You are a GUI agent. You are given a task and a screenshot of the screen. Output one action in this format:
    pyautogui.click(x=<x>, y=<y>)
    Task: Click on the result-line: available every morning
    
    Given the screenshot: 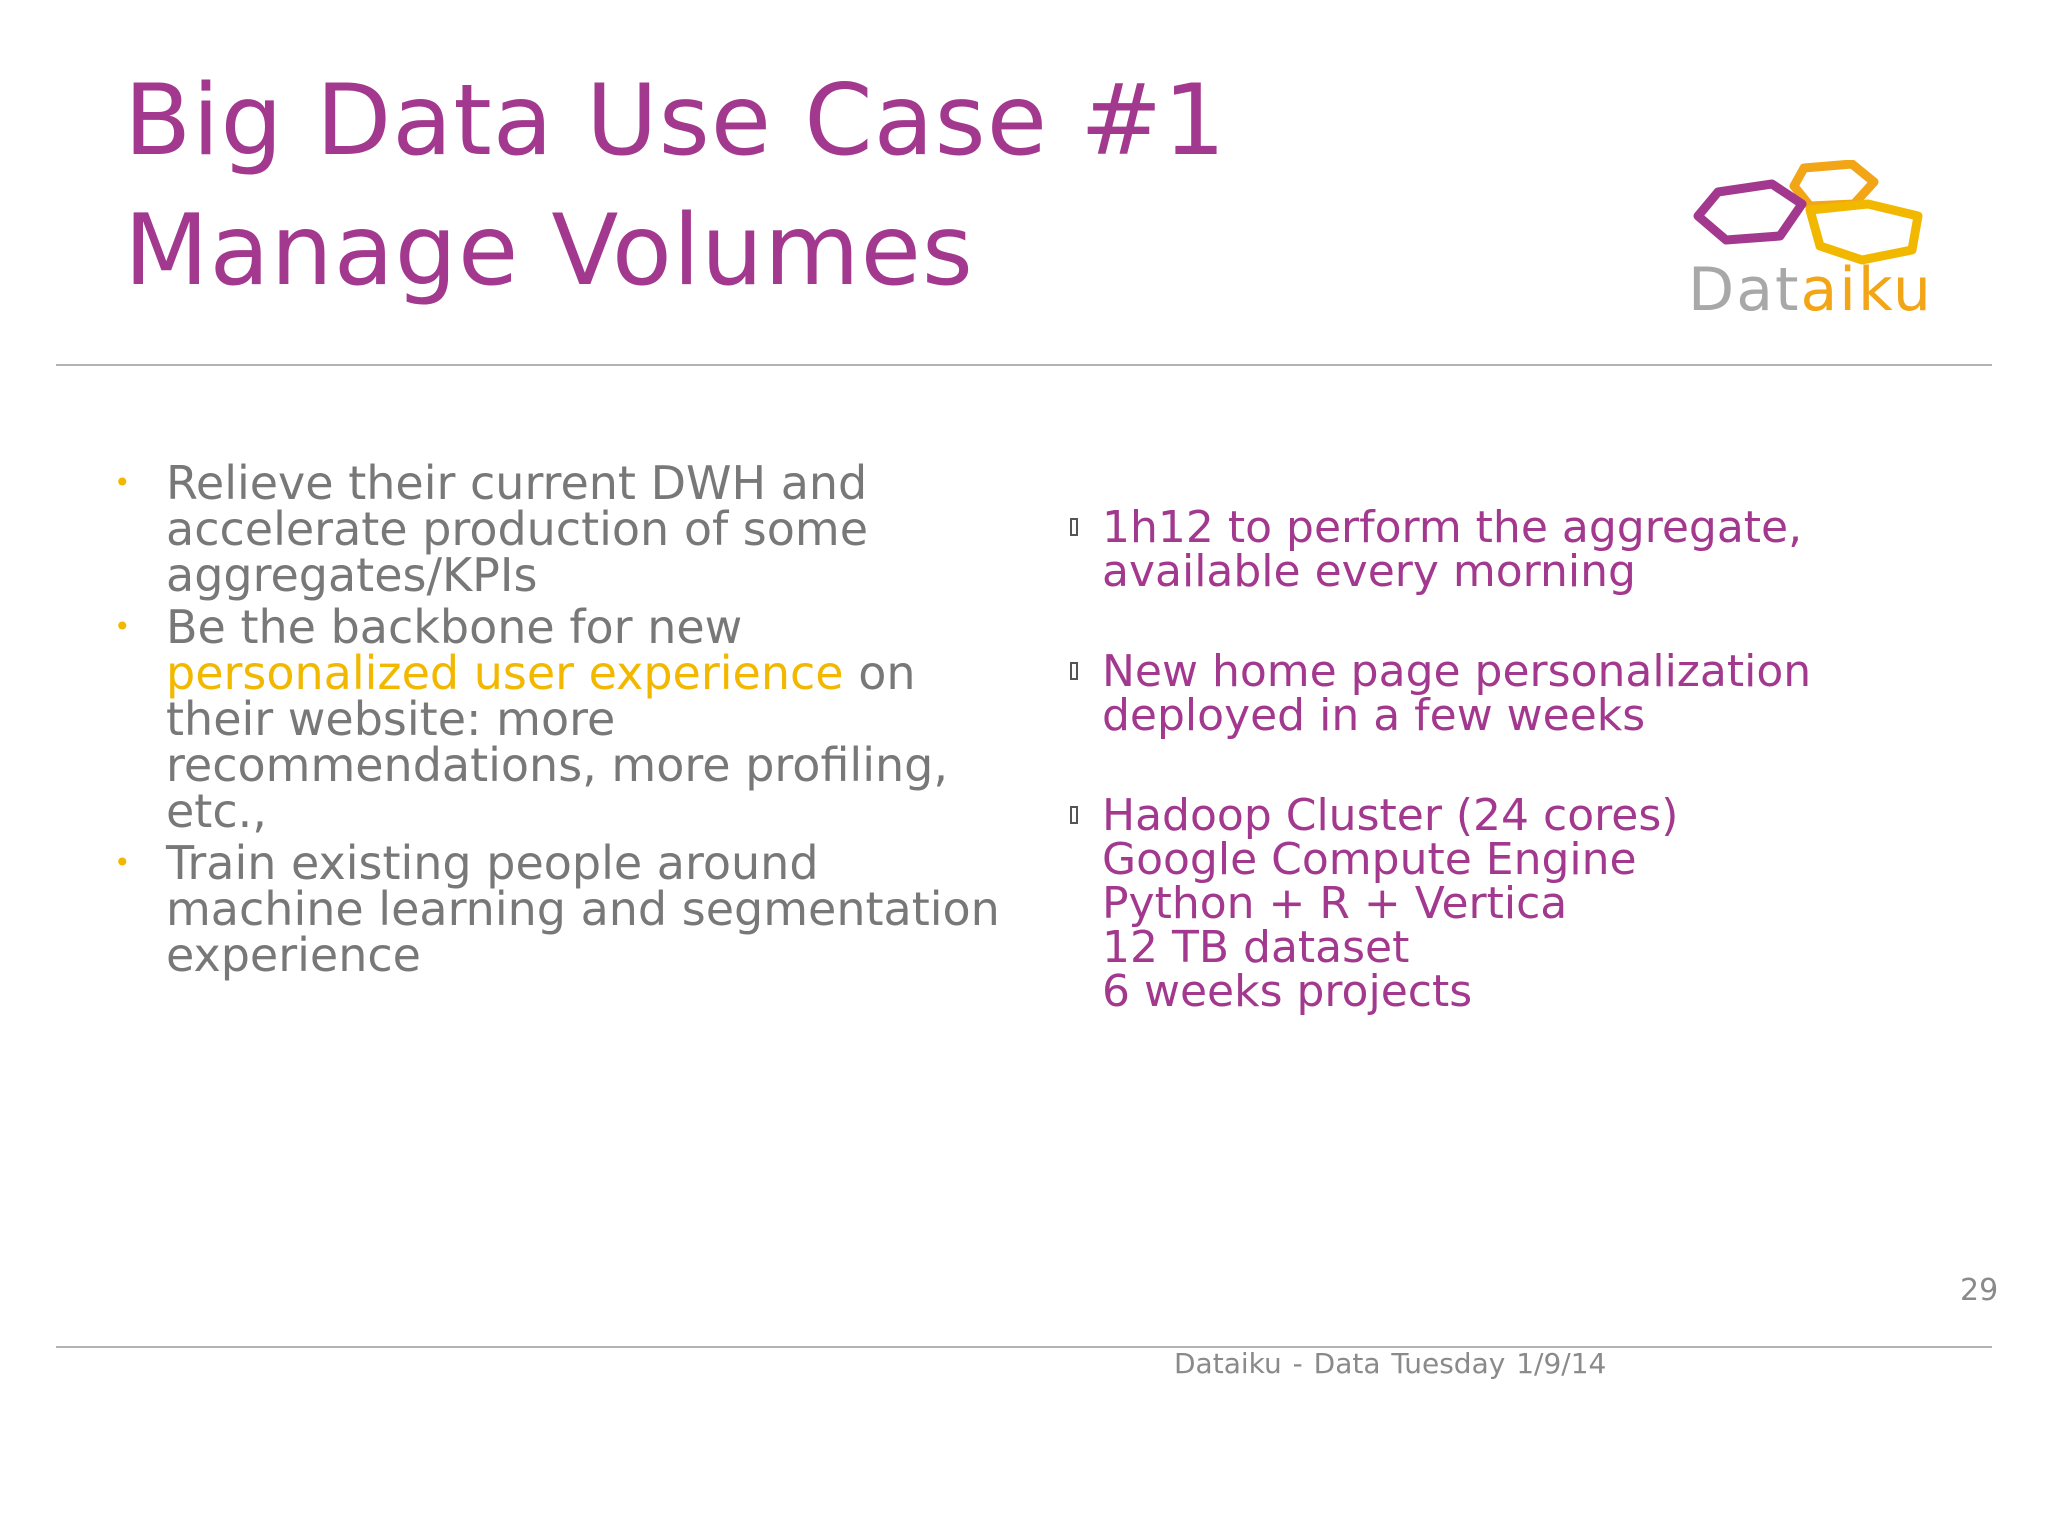 What is the action you would take?
    pyautogui.click(x=1369, y=571)
    